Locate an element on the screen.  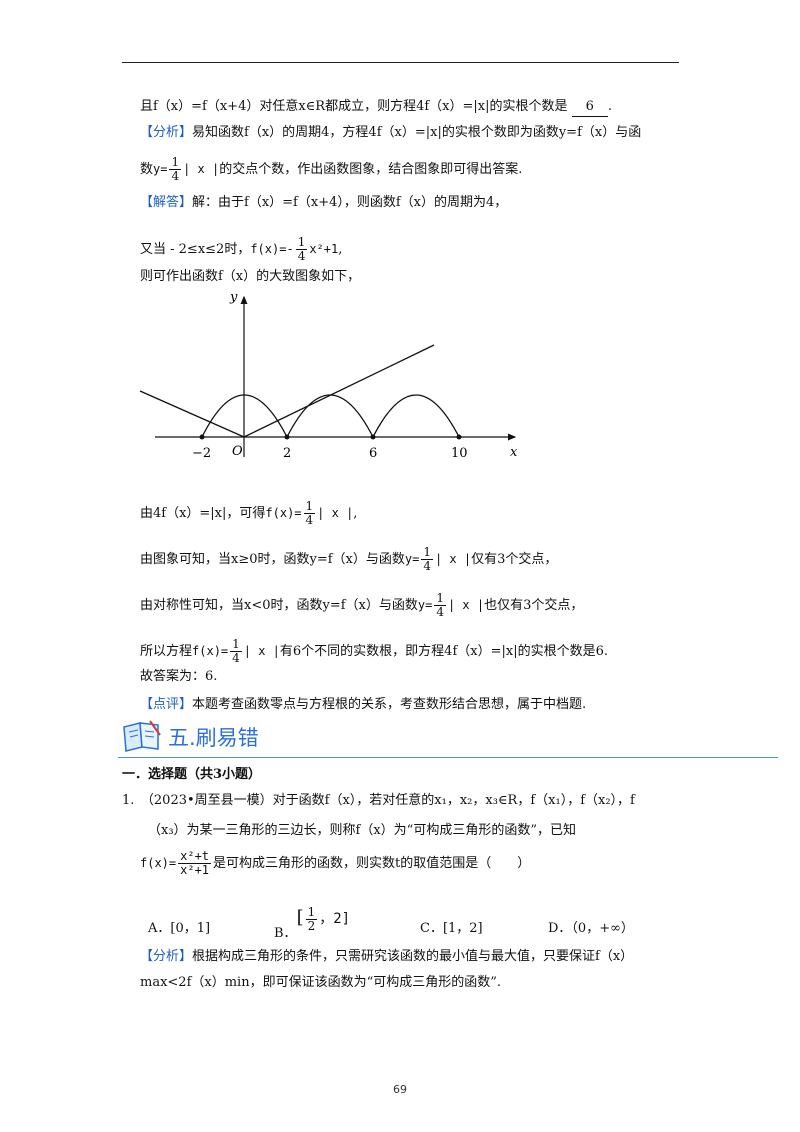
text-line: 又当 - 2≤x≤2时，f(x)=- 1 4 x²+1, is located at coordinates (241, 249).